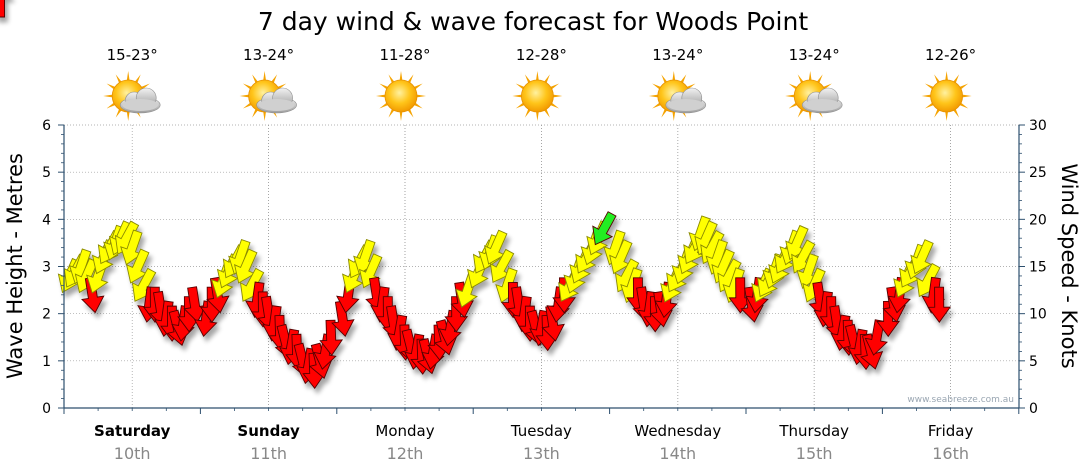  Describe the element at coordinates (1038, 315) in the screenshot. I see `y-right-tick-label: 10` at that location.